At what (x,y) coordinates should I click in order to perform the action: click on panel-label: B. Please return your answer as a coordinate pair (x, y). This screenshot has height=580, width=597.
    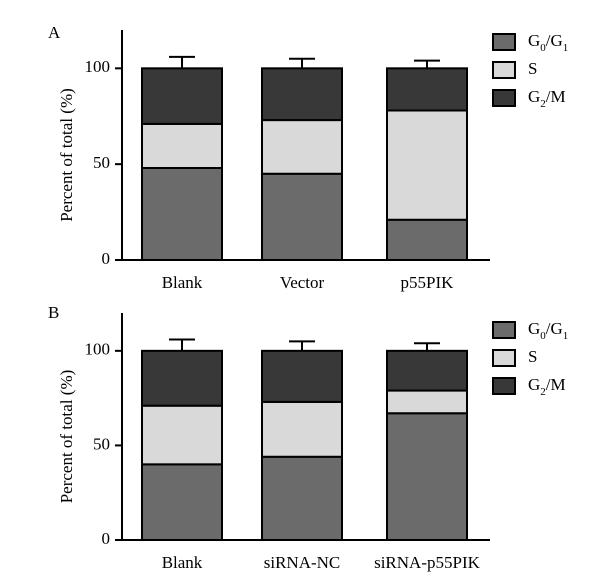
    Looking at the image, I should click on (53, 312).